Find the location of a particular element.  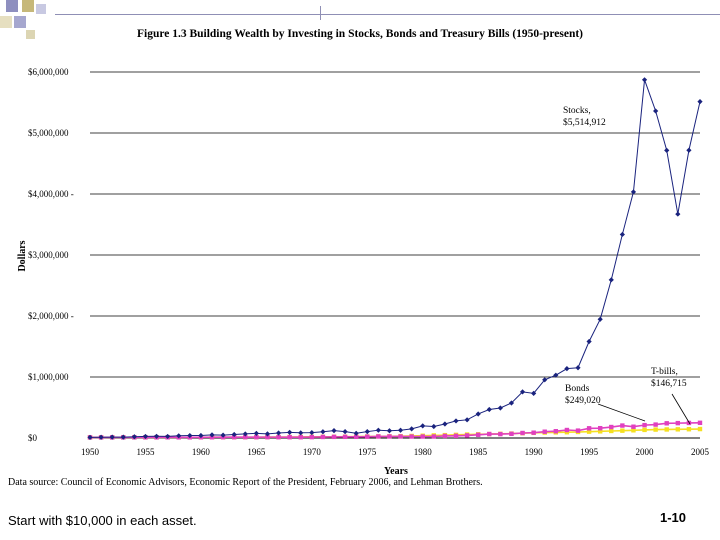

x-tick-label: 1980 is located at coordinates (423, 452).